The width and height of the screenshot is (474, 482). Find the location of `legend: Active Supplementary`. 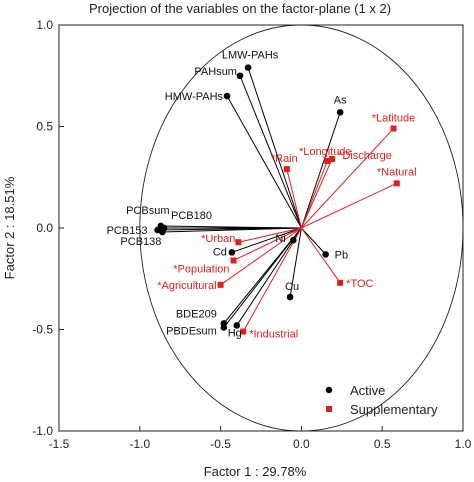

legend: Active Supplementary is located at coordinates (381, 400).